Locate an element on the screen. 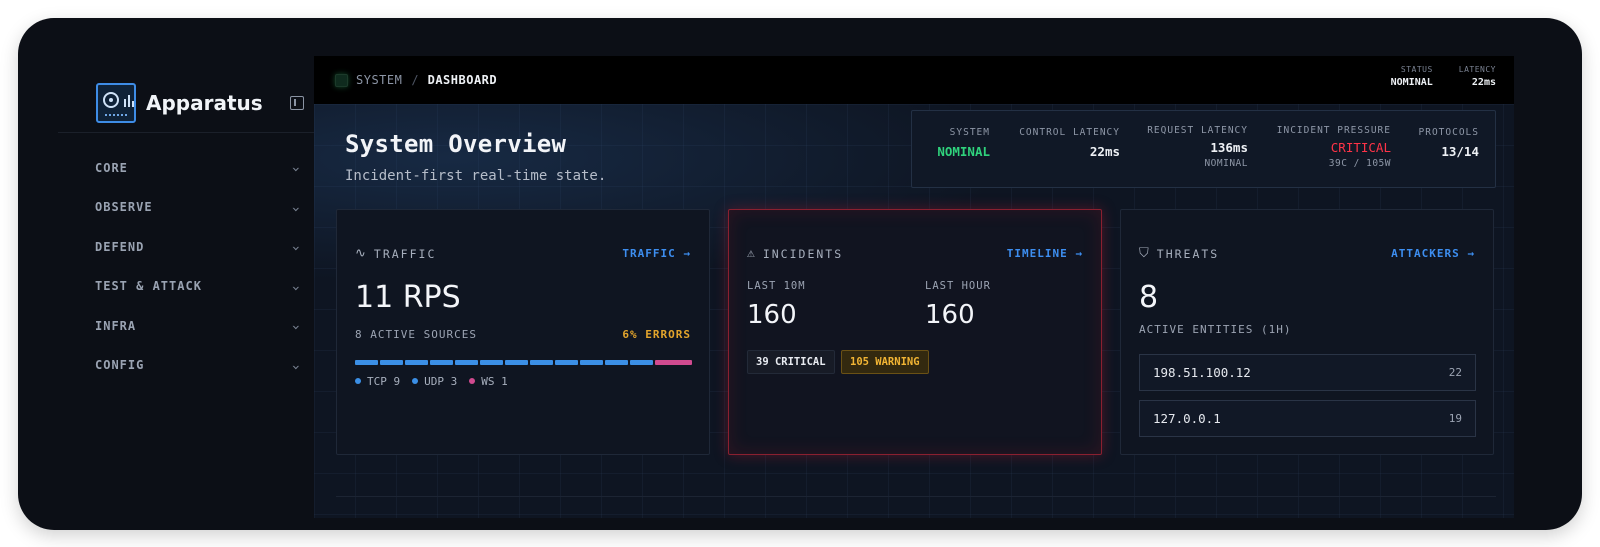 Image resolution: width=1600 pixels, height=547 pixels. summary-system-value: NOMINAL is located at coordinates (963, 151).